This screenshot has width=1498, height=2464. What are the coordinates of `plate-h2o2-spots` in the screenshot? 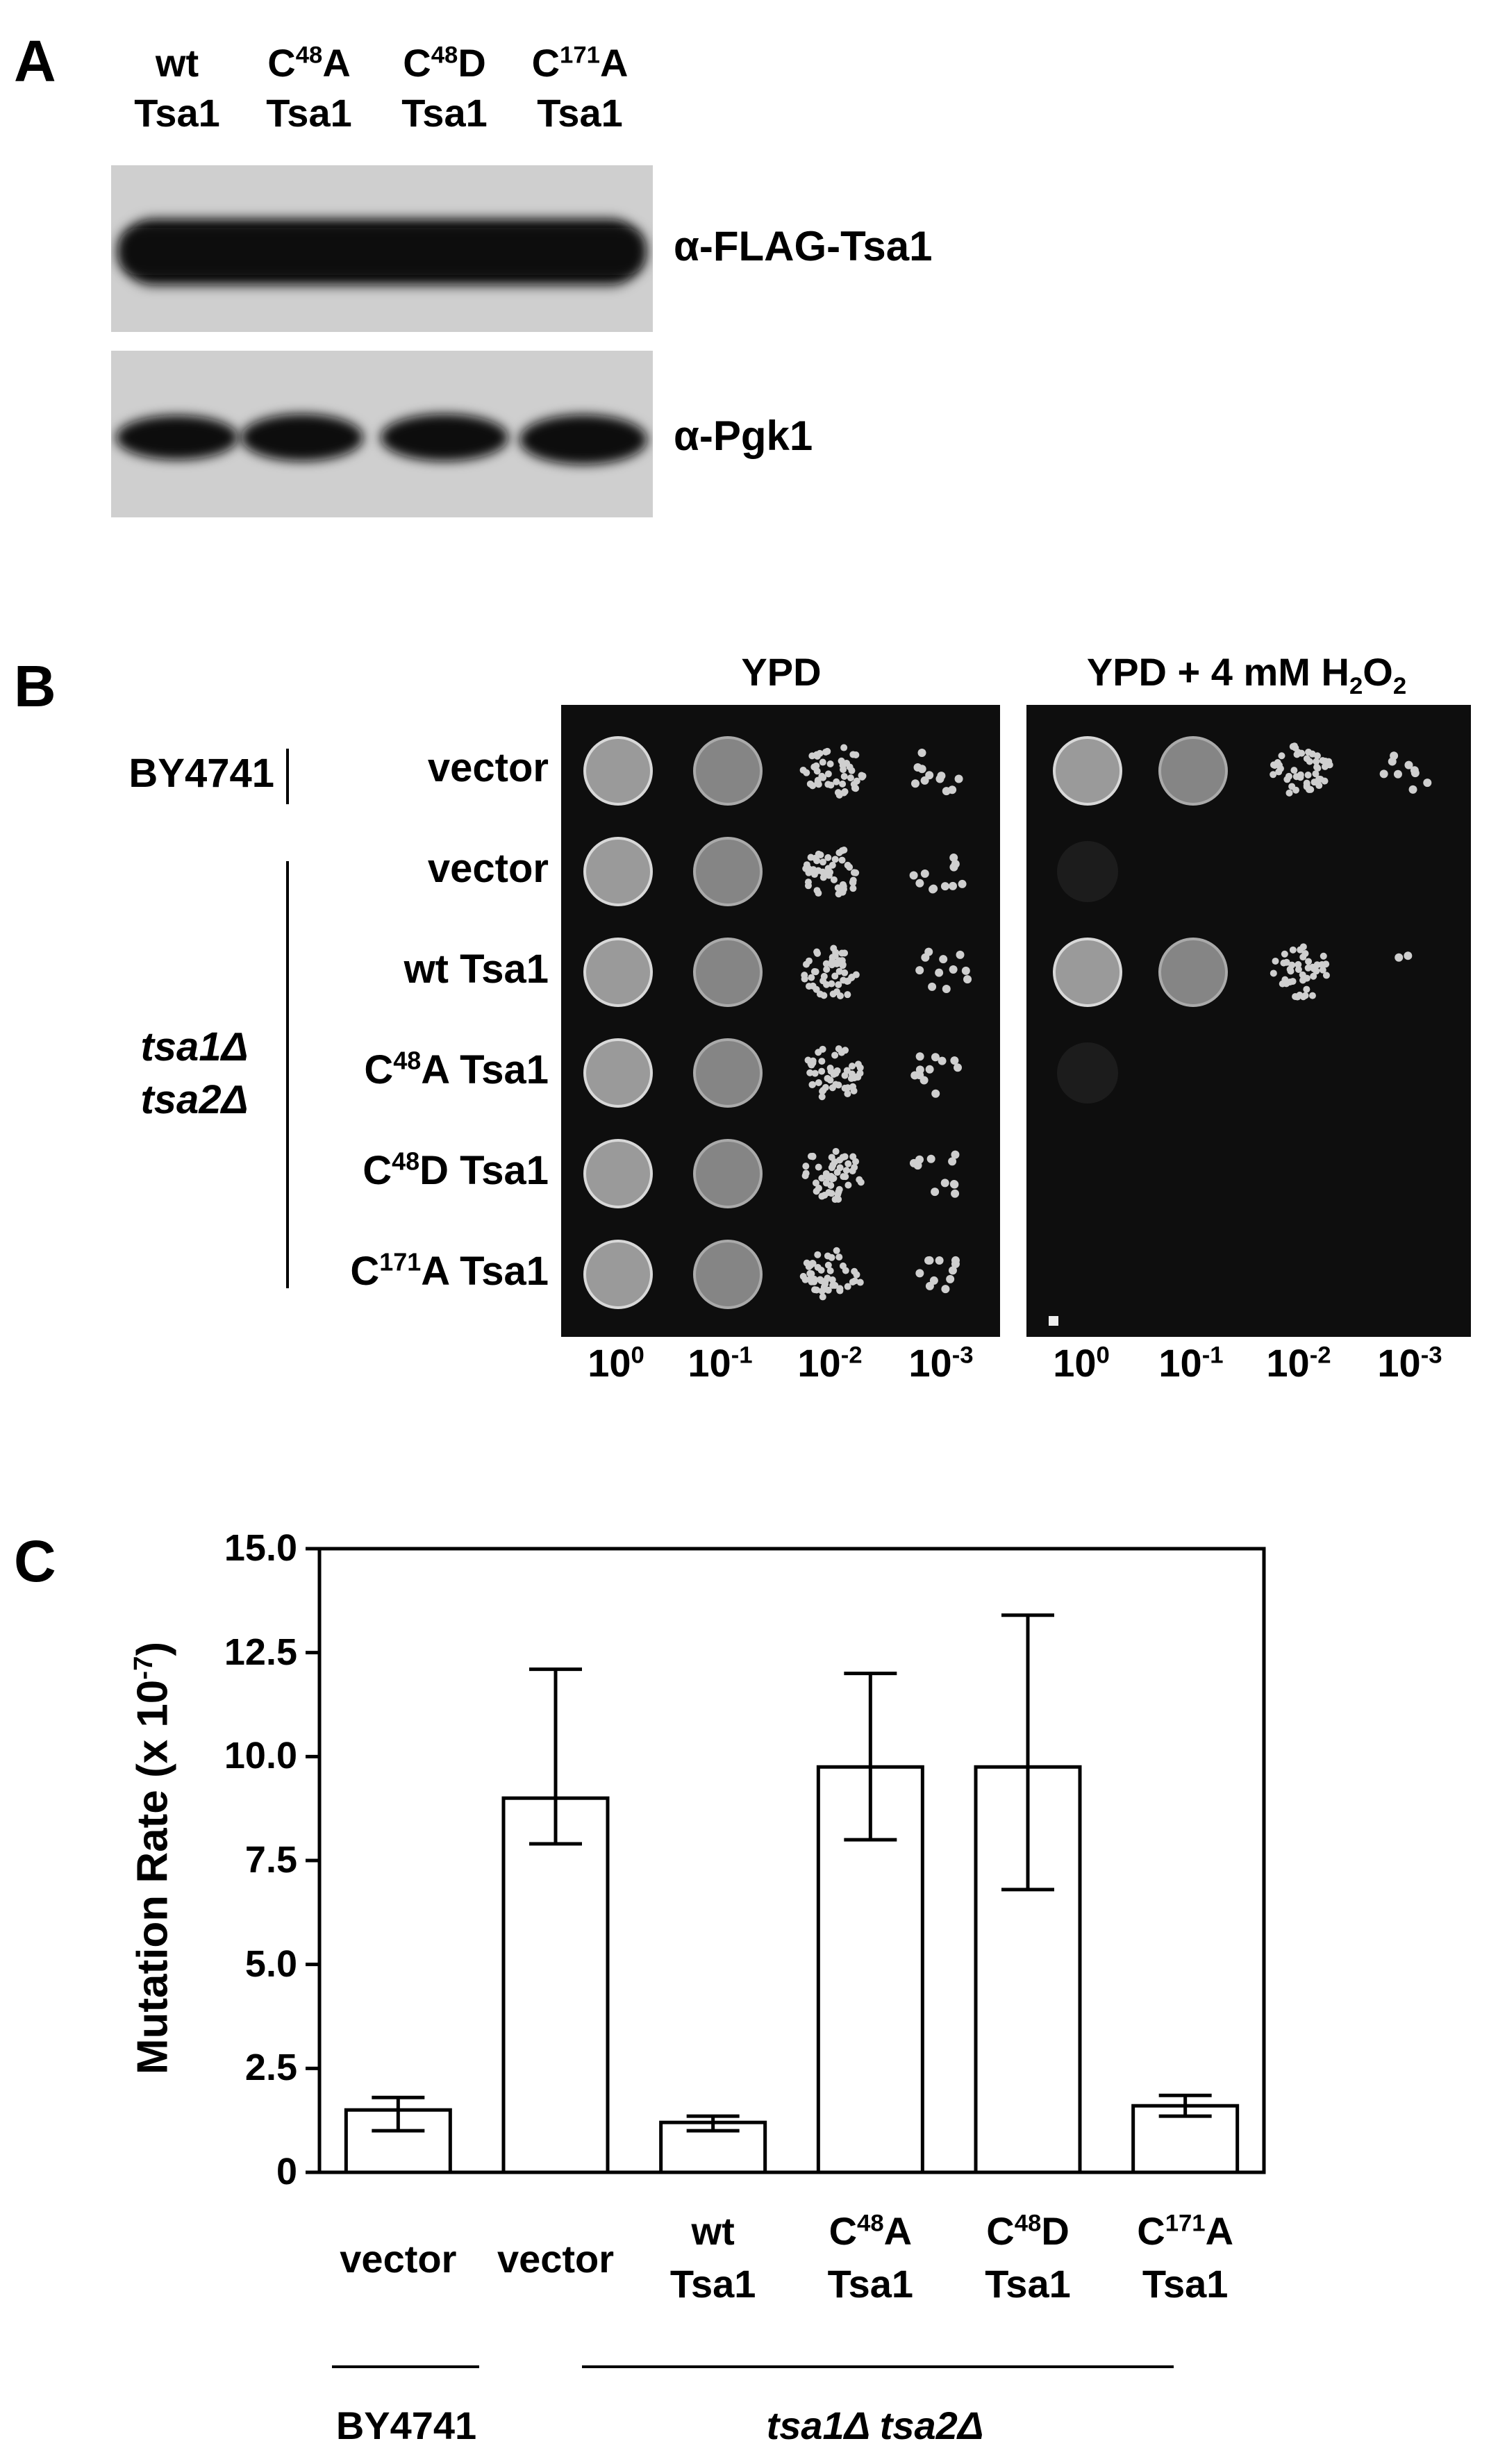 It's located at (1240, 1031).